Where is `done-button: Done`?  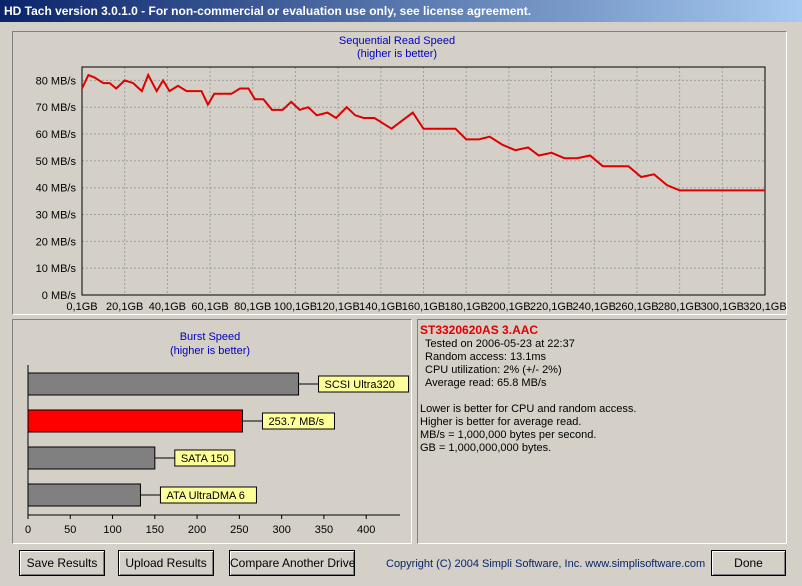 done-button: Done is located at coordinates (748, 563).